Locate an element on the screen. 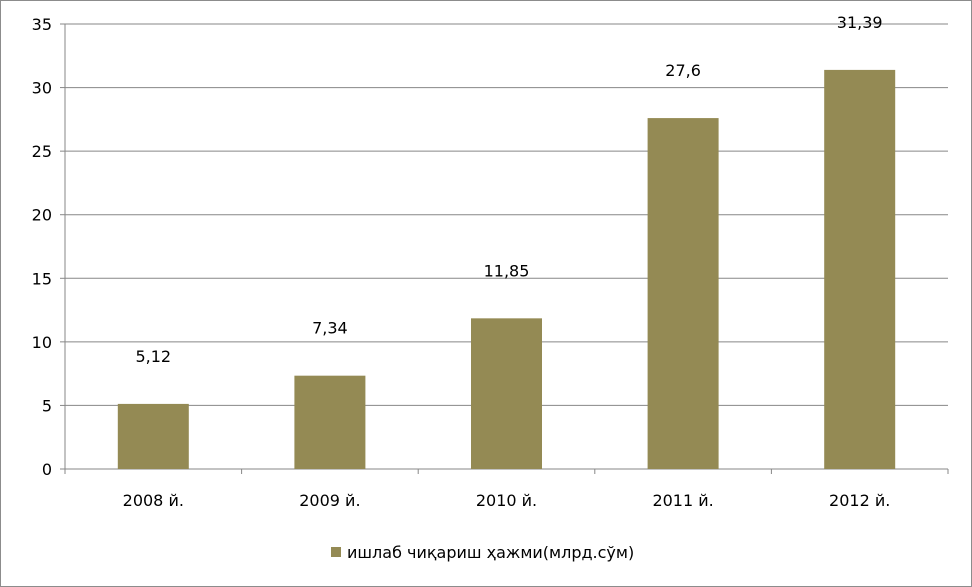 This screenshot has width=972, height=587. data-label: 31,39 is located at coordinates (860, 22).